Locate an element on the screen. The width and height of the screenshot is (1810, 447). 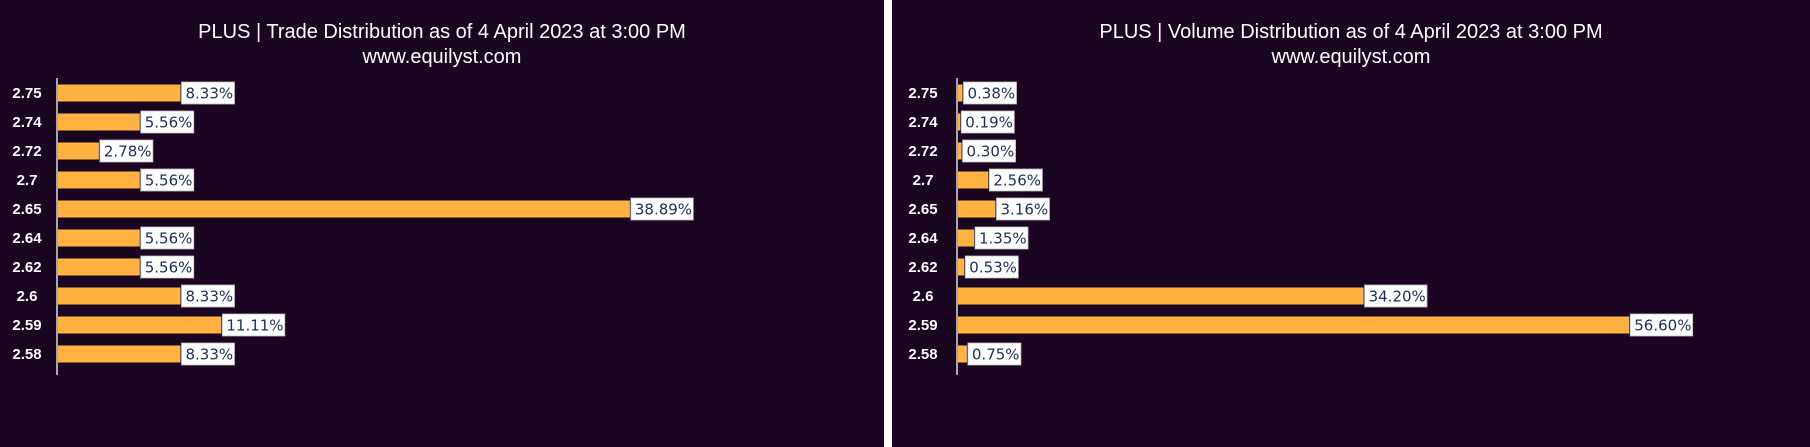
data-label-text: 0.38% is located at coordinates (992, 94).